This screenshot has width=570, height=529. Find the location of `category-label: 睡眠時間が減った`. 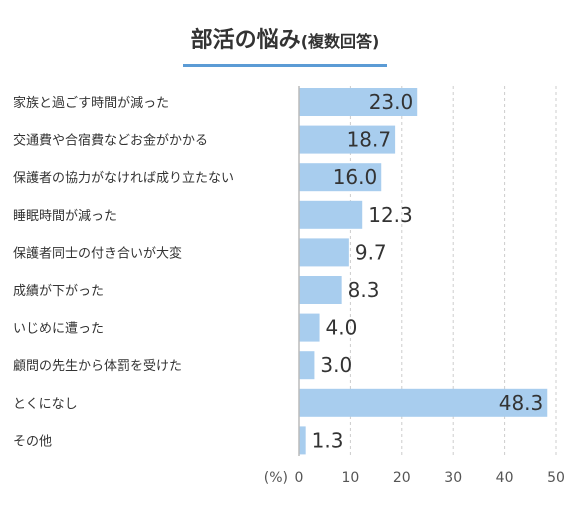

category-label: 睡眠時間が減った is located at coordinates (65, 216).